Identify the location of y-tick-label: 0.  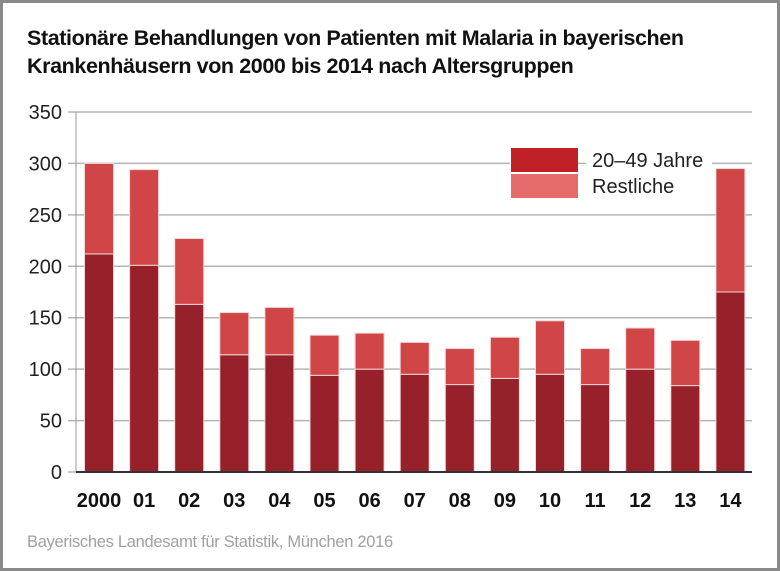
(56, 473).